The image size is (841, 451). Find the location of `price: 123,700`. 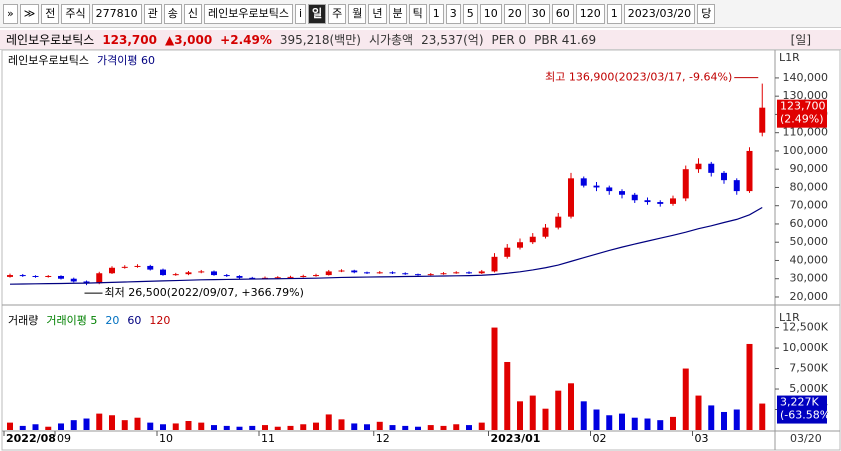

price: 123,700 is located at coordinates (129, 39).